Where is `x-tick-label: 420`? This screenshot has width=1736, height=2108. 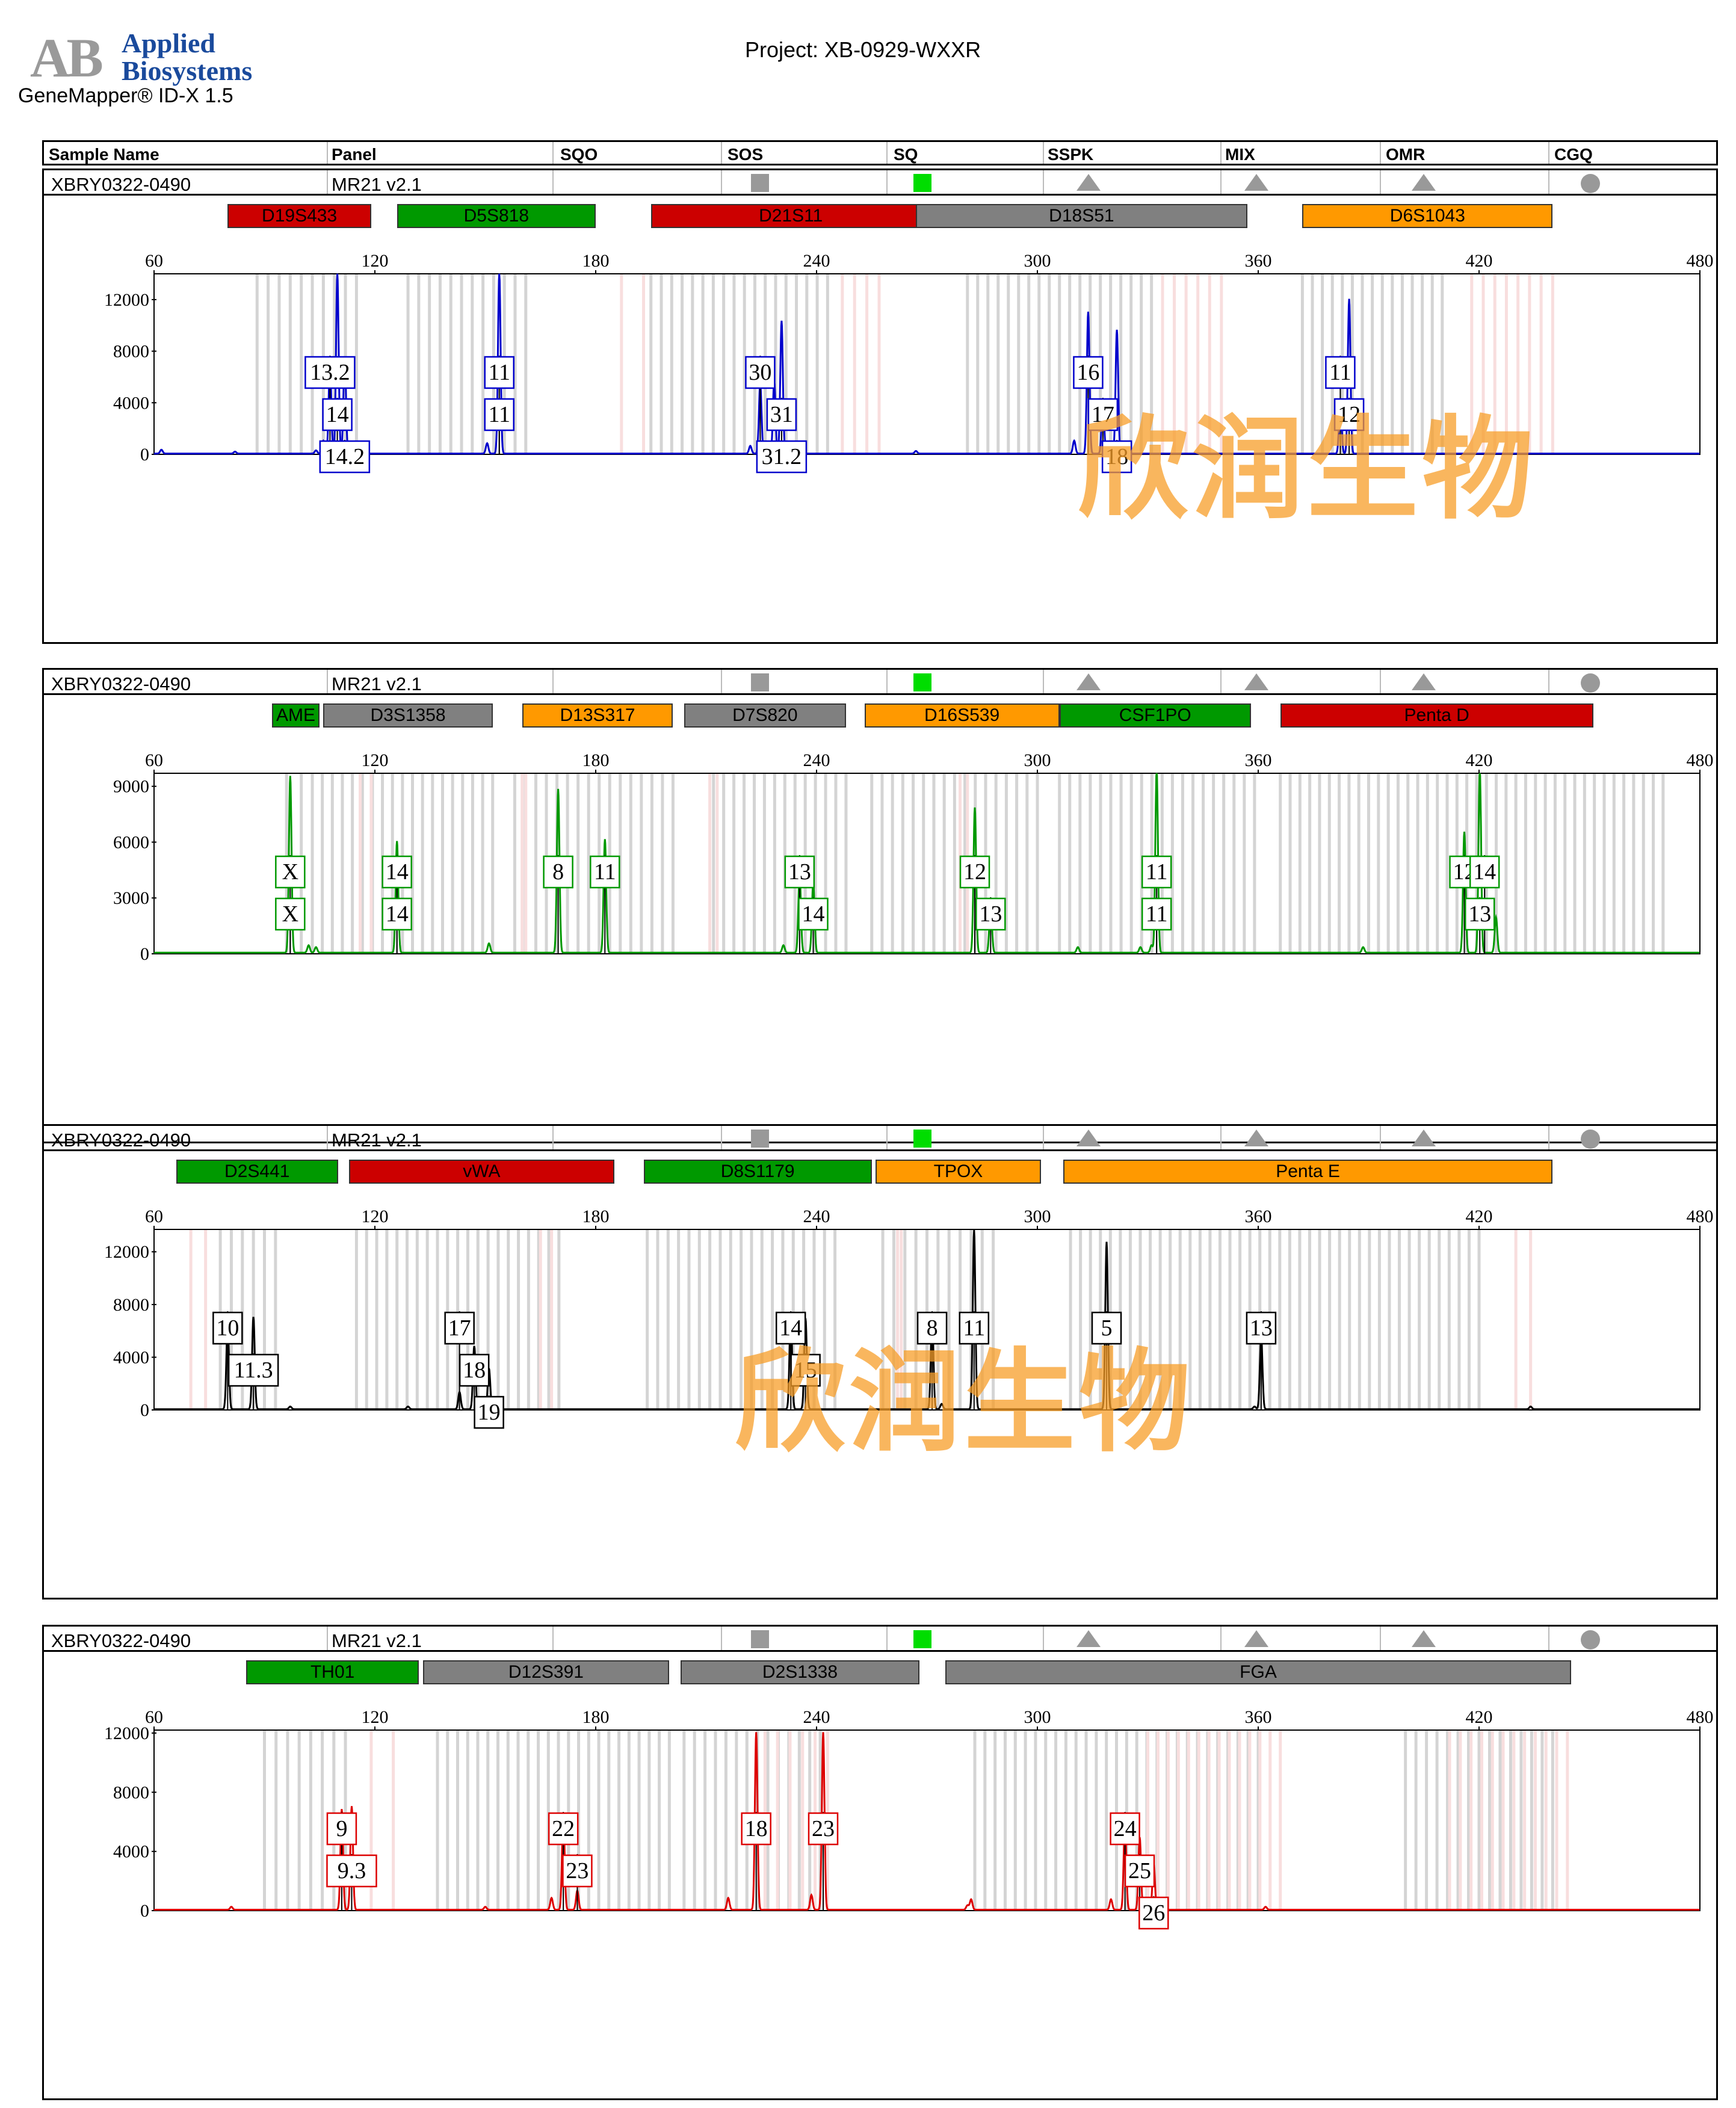 x-tick-label: 420 is located at coordinates (1479, 1717).